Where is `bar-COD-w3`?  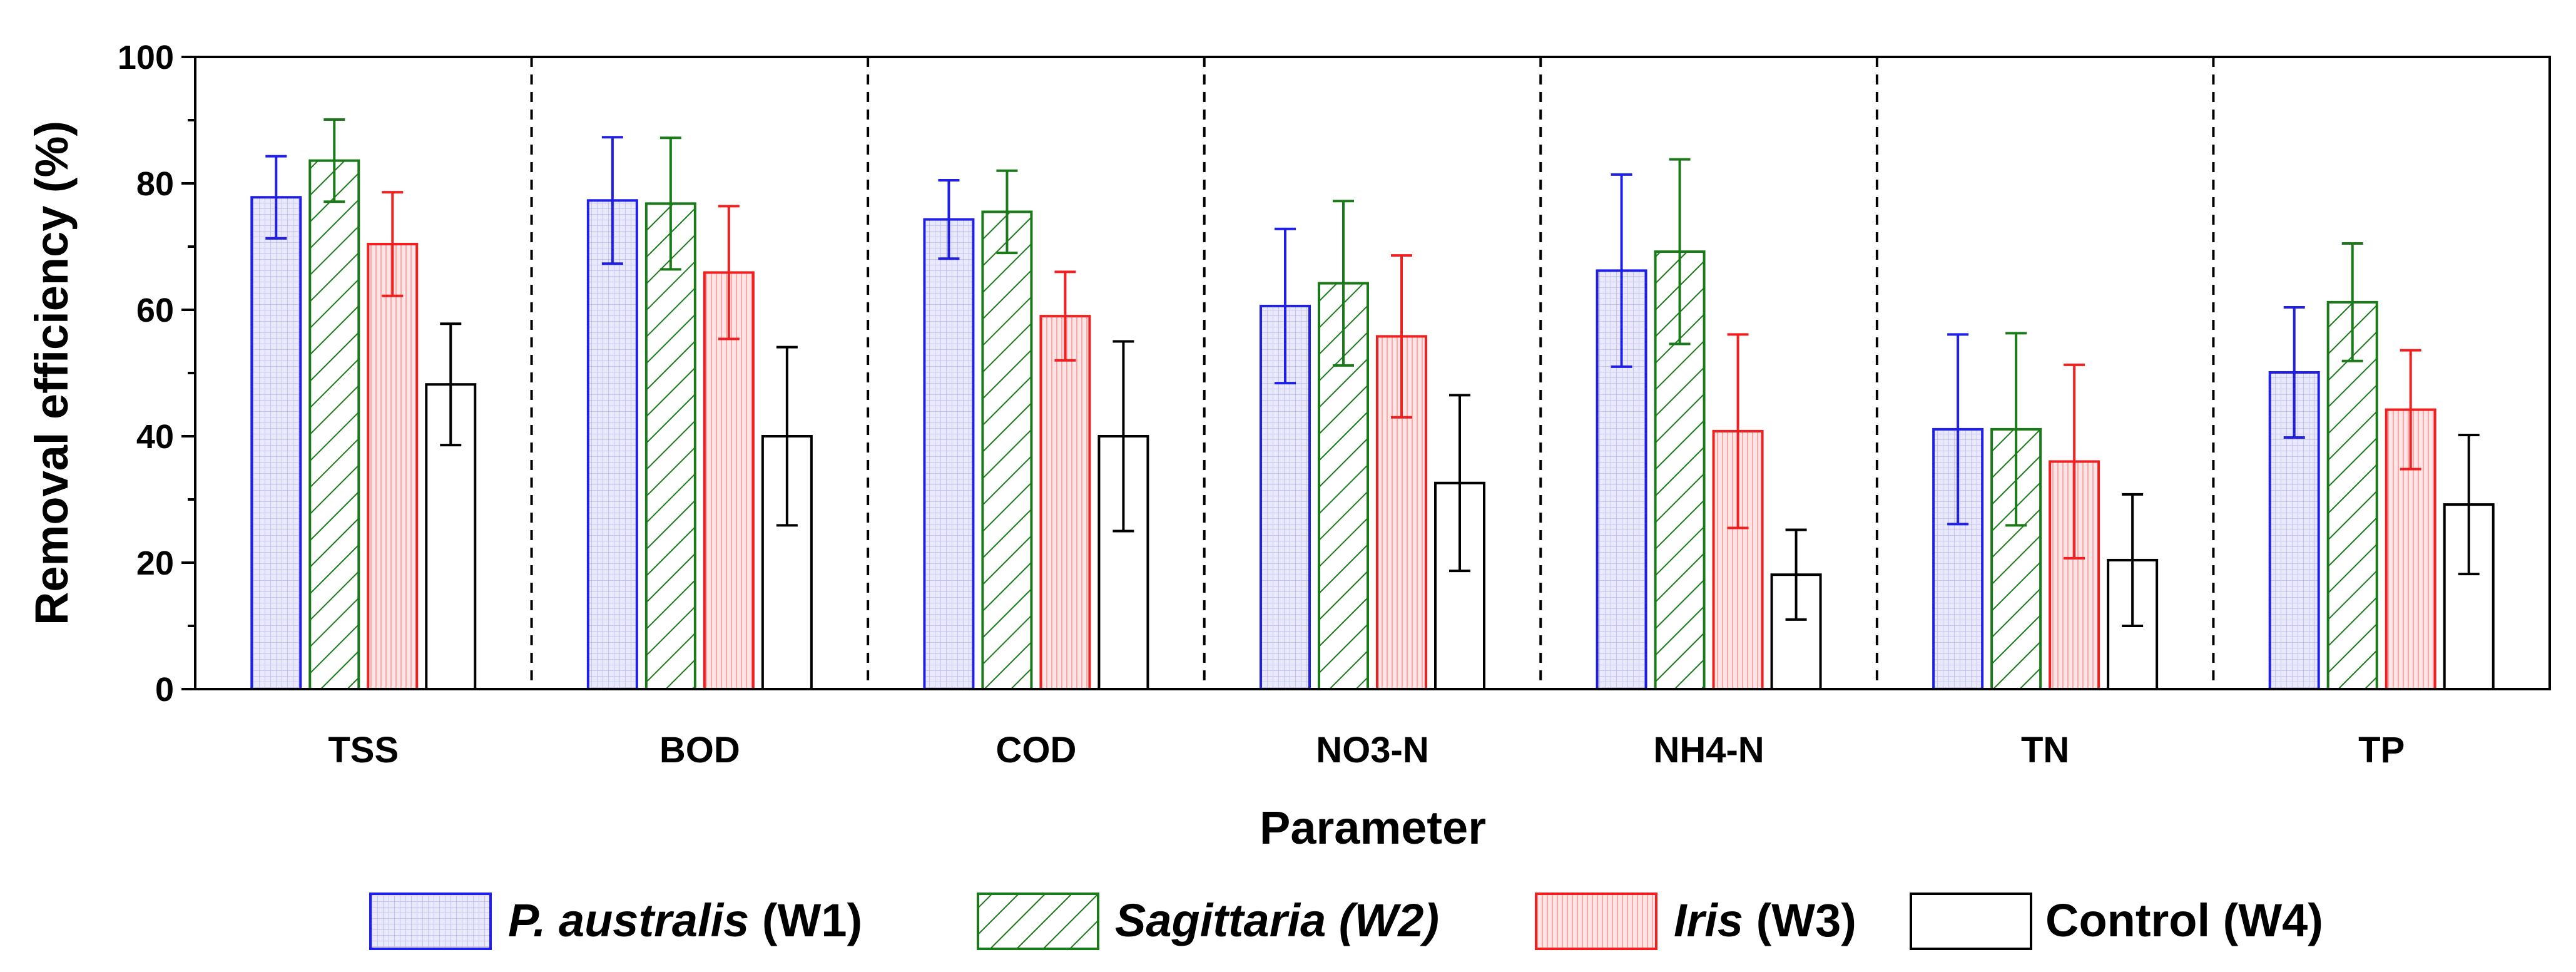
bar-COD-w3 is located at coordinates (1065, 503).